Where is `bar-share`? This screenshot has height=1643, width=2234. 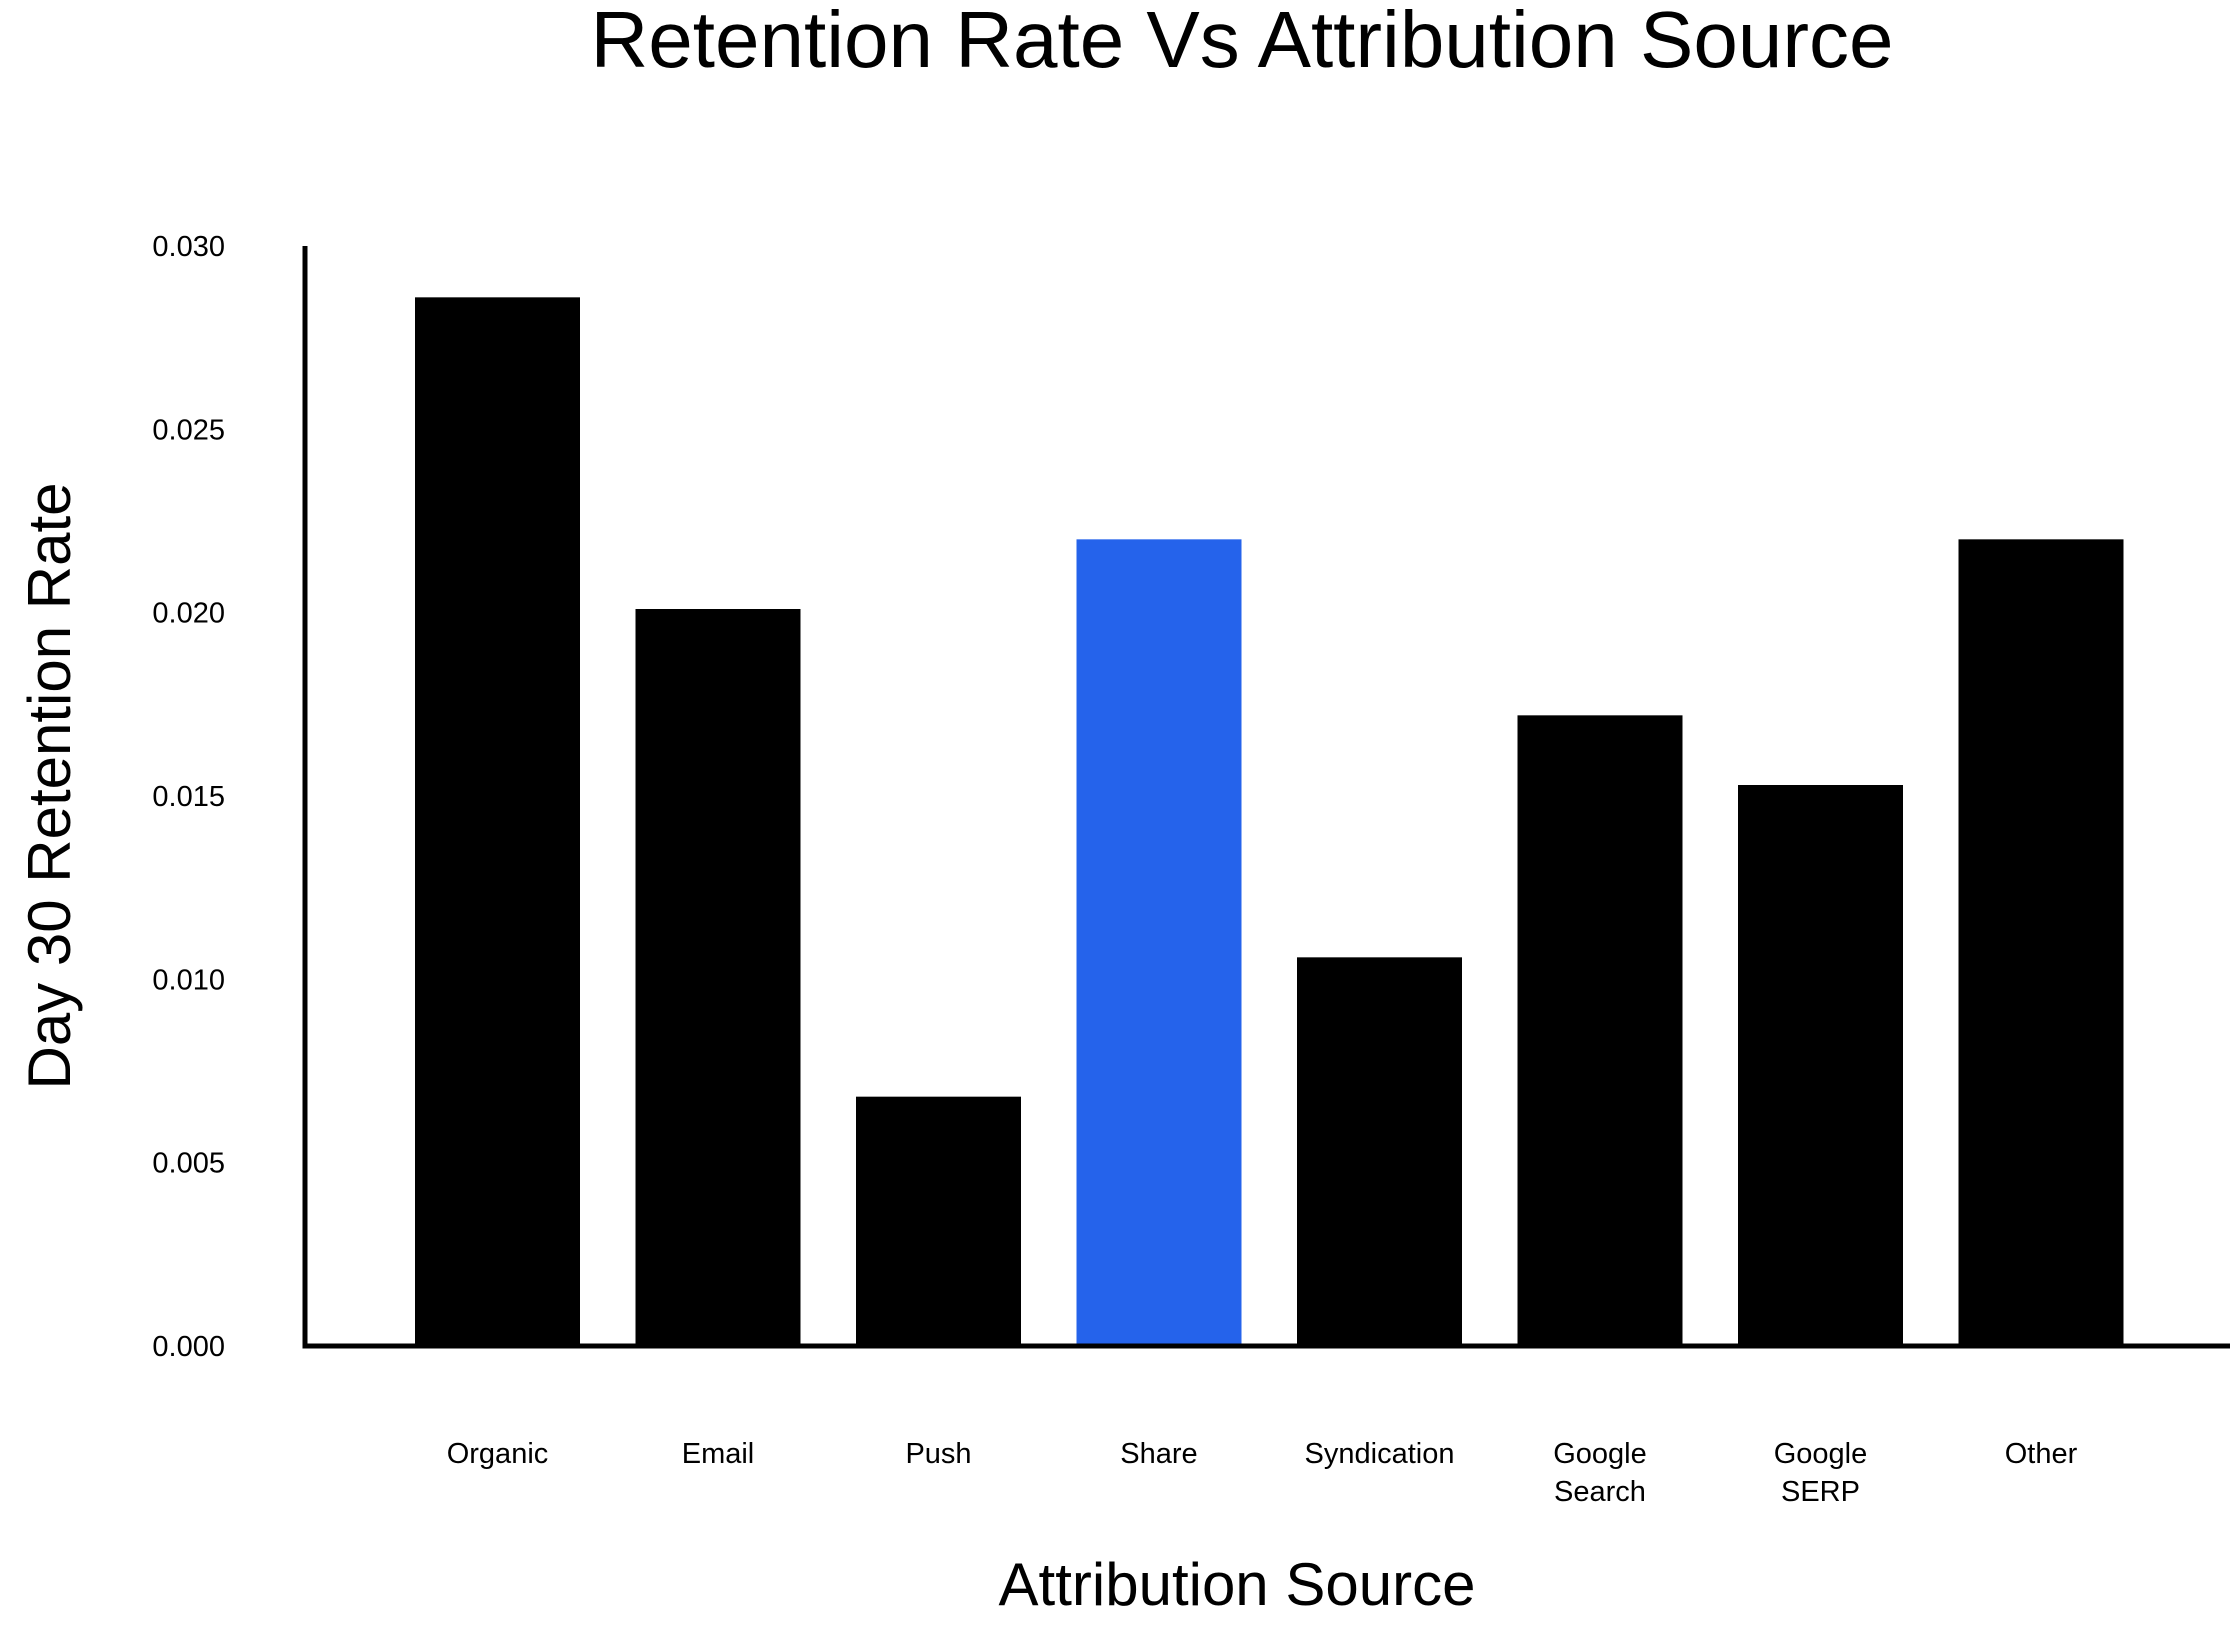 bar-share is located at coordinates (1159, 942).